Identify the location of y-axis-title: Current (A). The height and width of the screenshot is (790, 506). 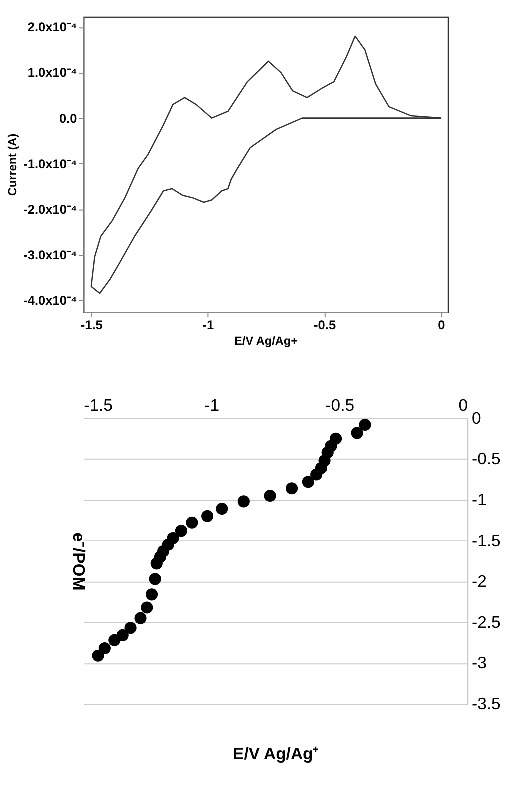
(13, 165).